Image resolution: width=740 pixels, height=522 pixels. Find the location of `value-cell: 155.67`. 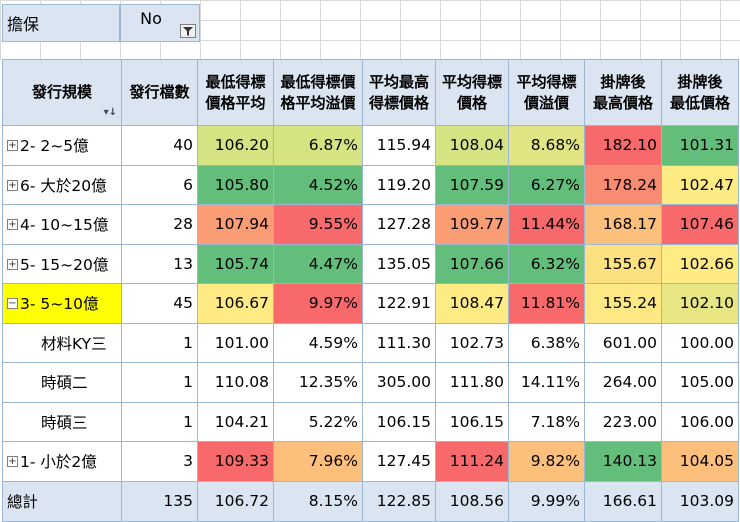

value-cell: 155.67 is located at coordinates (623, 263).